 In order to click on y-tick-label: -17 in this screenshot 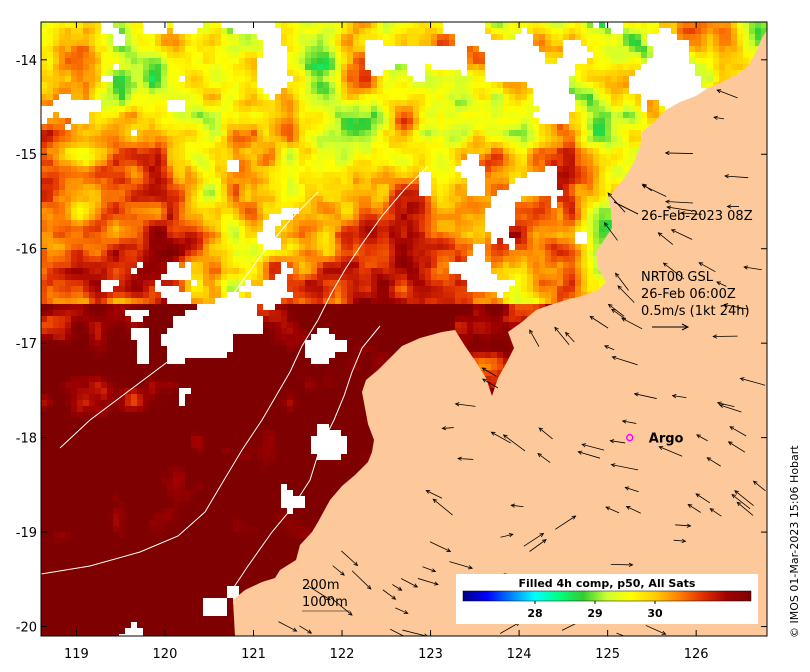, I will do `click(26, 344)`.